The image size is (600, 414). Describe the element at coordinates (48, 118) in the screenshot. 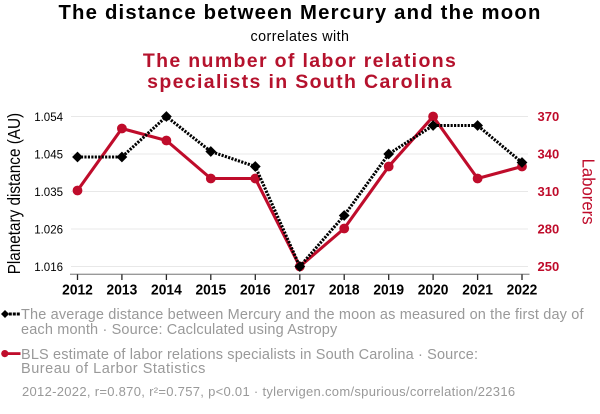

I see `svg-text: 1.054` at that location.